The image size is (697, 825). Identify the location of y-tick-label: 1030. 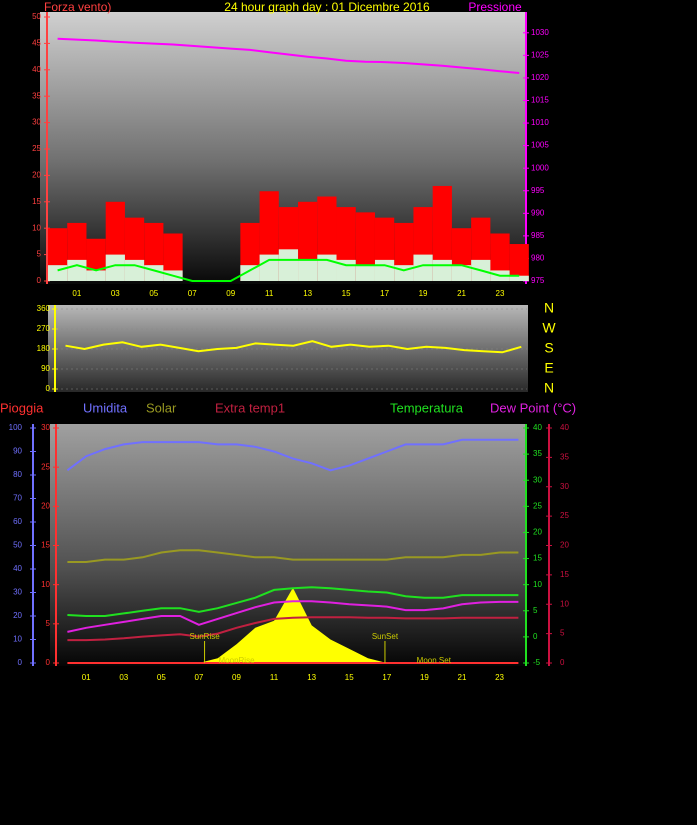
(540, 32).